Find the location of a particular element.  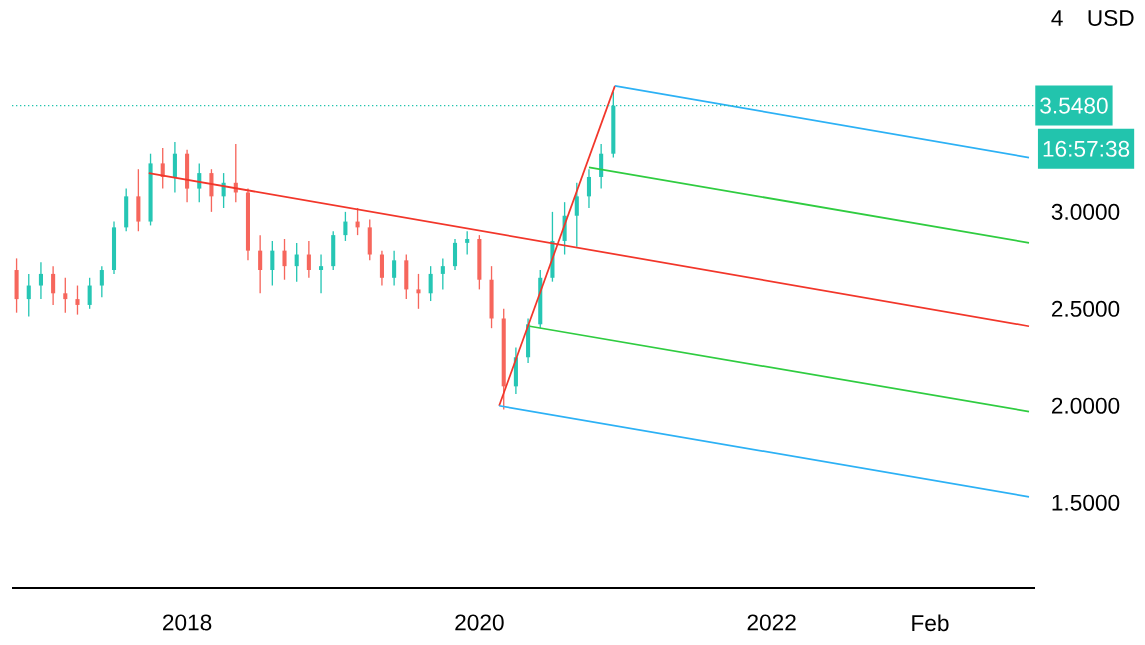

x-tick-label: 2020 is located at coordinates (479, 622).